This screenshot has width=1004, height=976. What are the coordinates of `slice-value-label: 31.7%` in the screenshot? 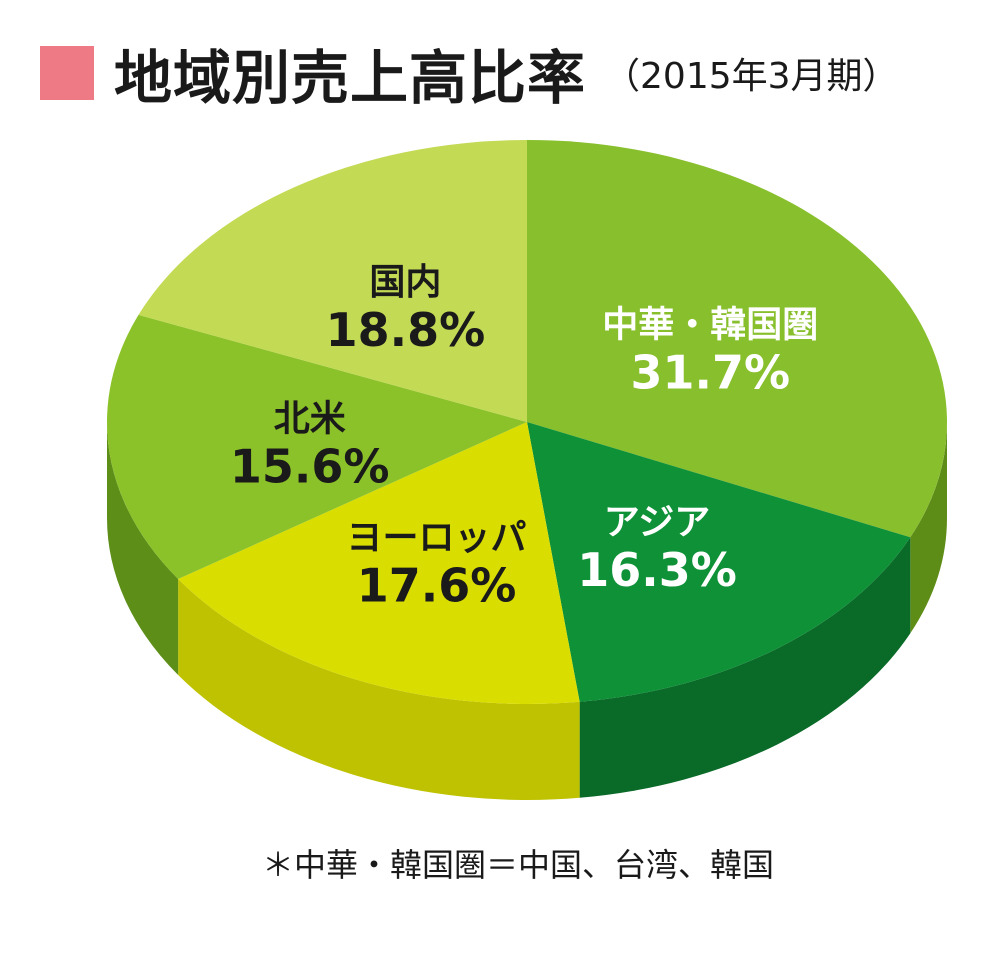 It's located at (710, 372).